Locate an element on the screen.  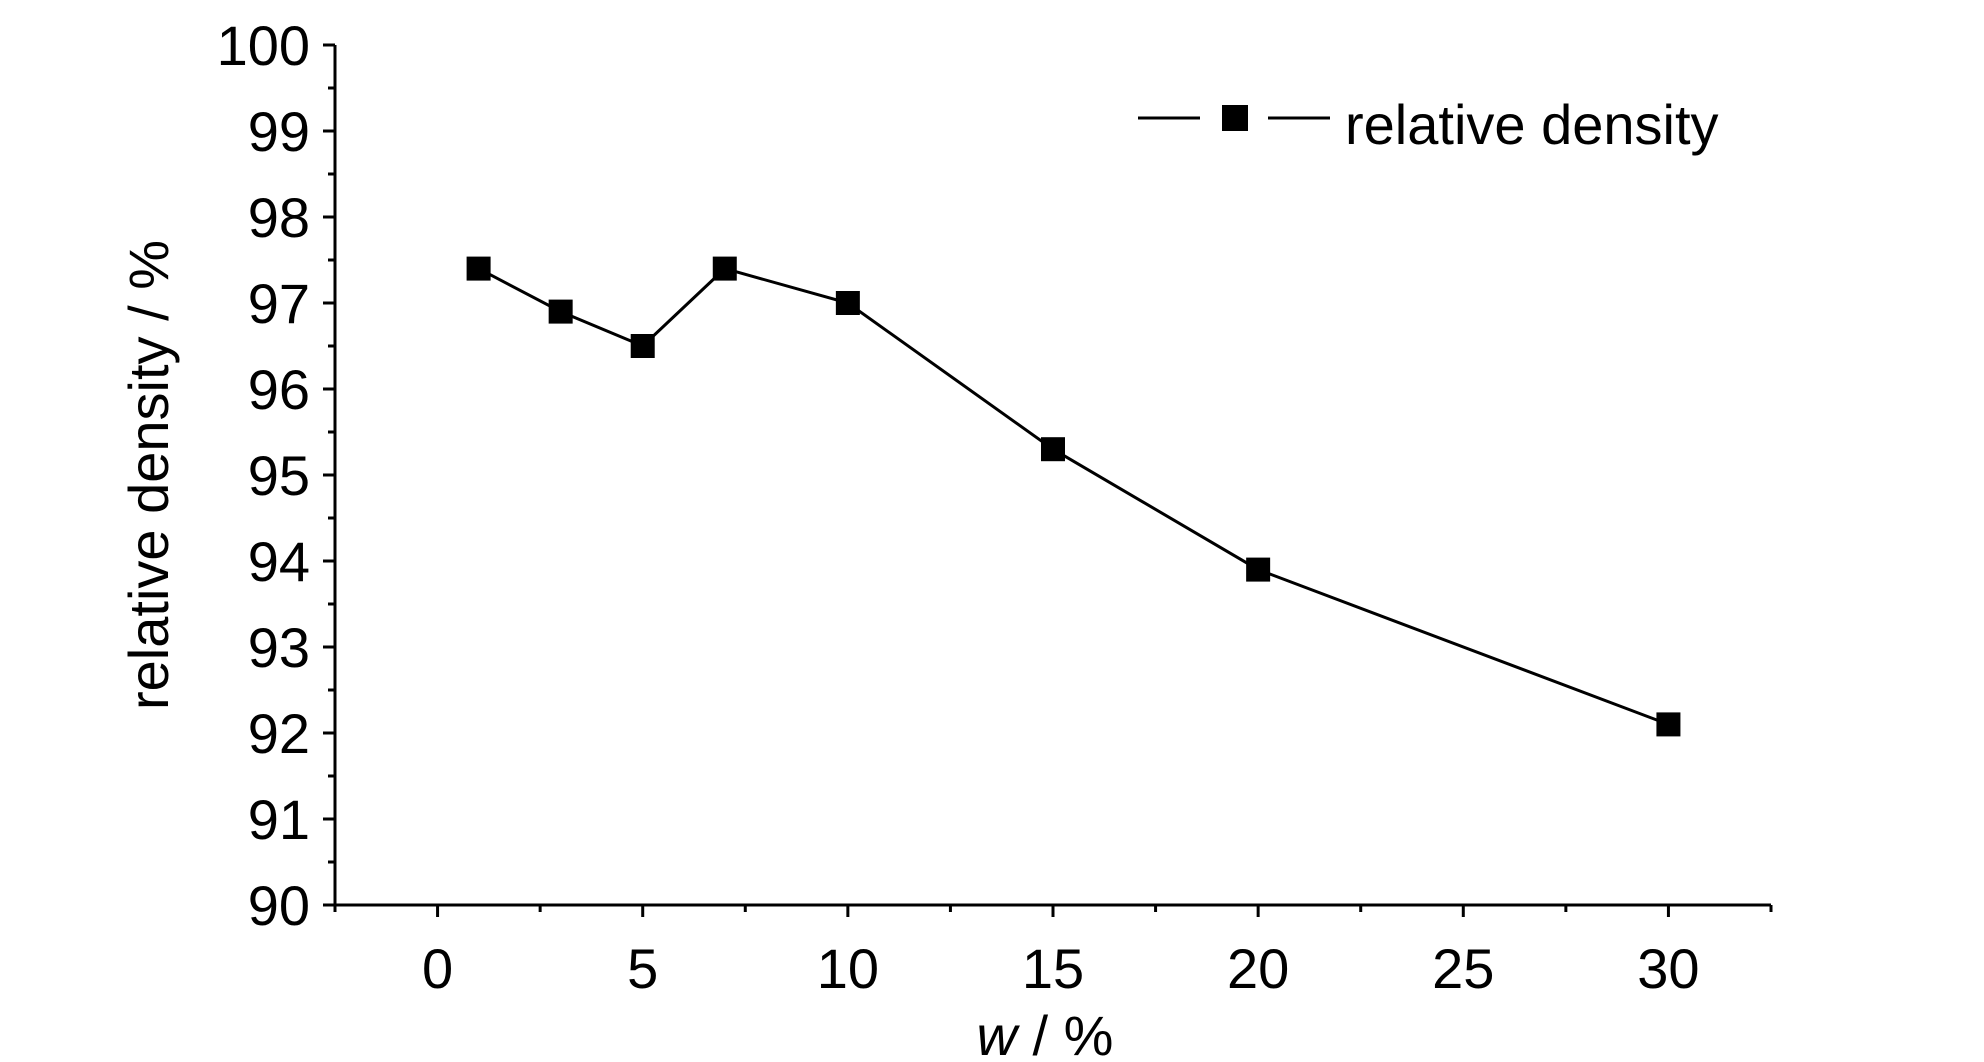
y-ticks: 90 91 92 93 94 95 96 97 98 99 100 is located at coordinates (276, 475).